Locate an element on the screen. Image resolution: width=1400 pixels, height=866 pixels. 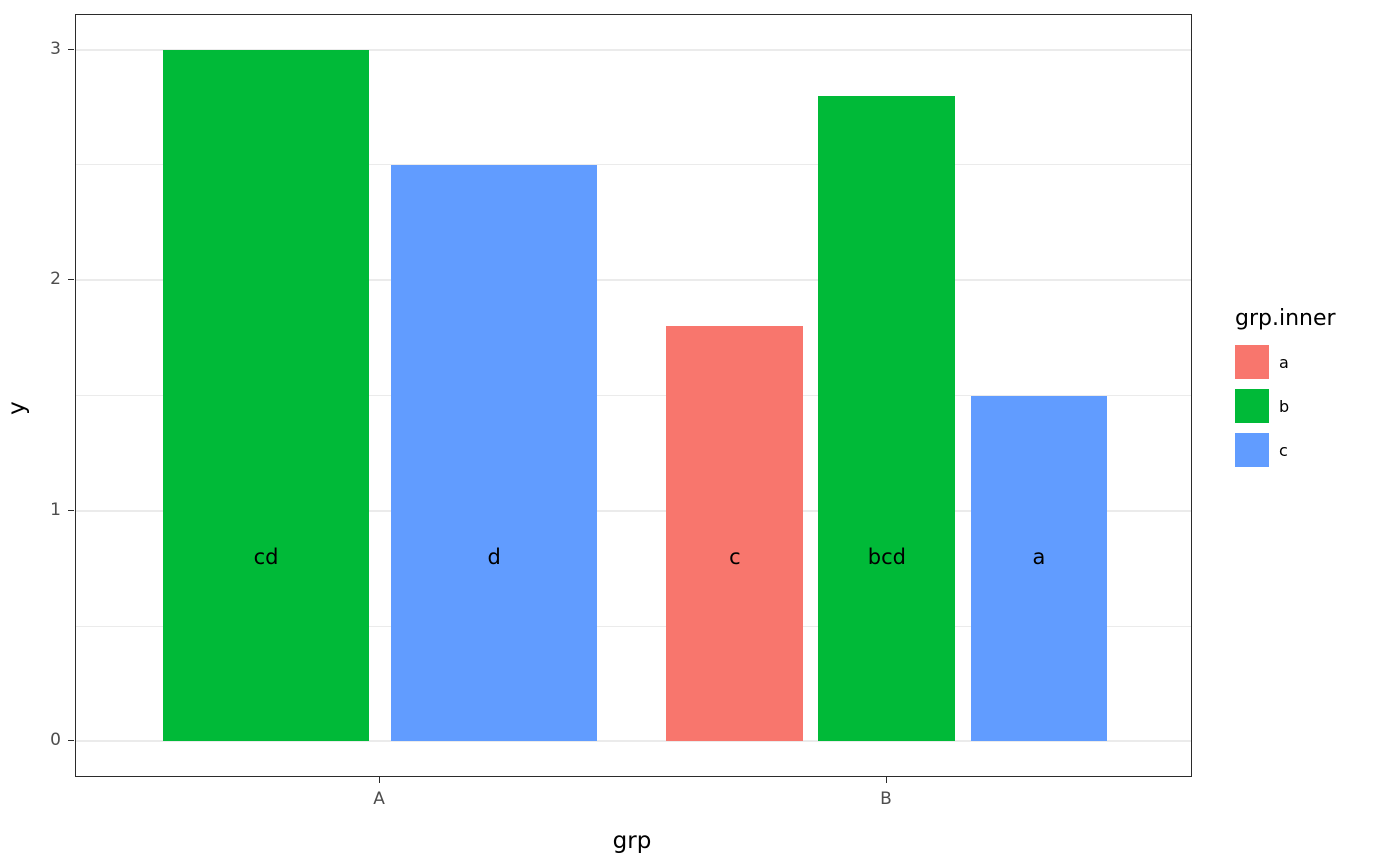
bar-B-b is located at coordinates (887, 418).